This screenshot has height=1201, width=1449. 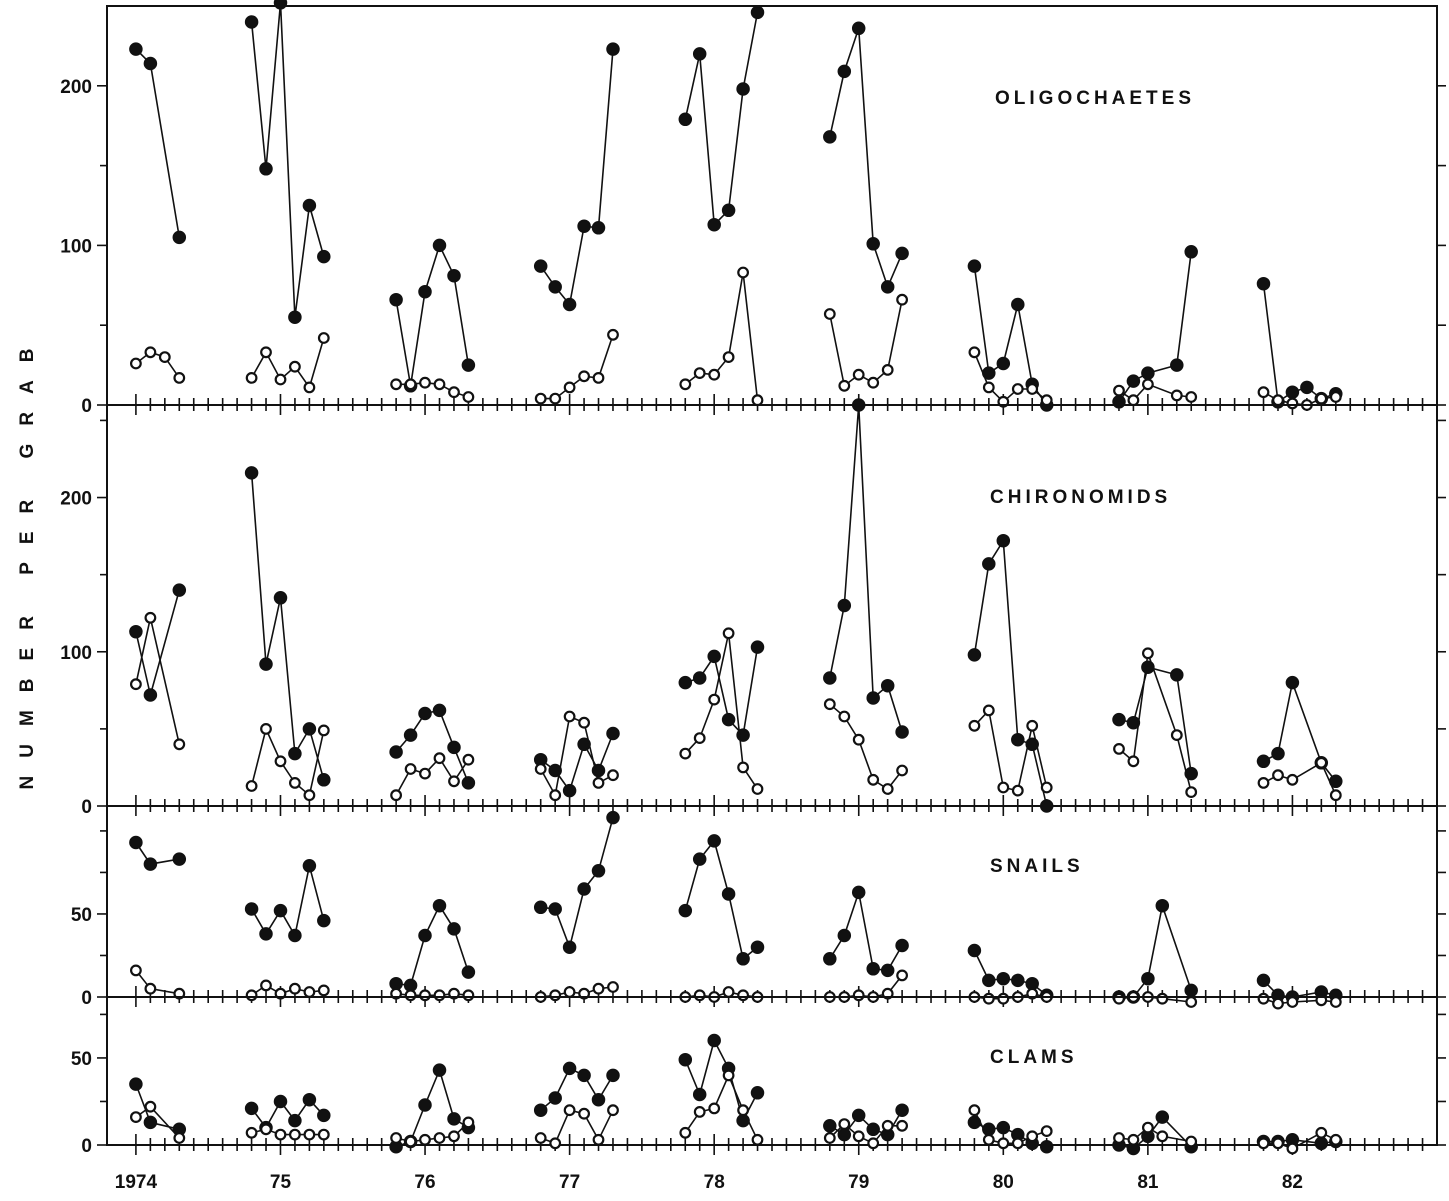 I want to click on x-tick-label: 78, so click(x=714, y=1182).